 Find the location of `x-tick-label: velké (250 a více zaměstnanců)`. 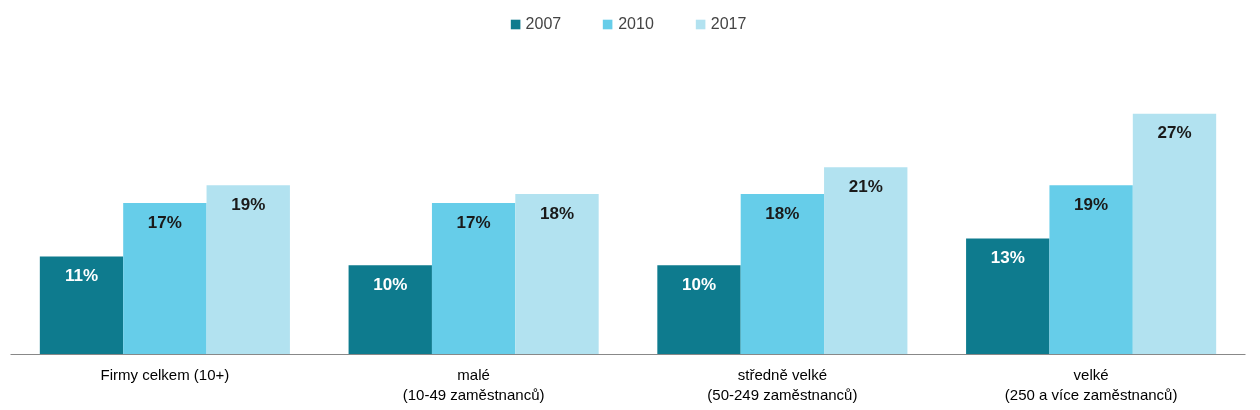

x-tick-label: velké (250 a více zaměstnanců) is located at coordinates (1091, 384).